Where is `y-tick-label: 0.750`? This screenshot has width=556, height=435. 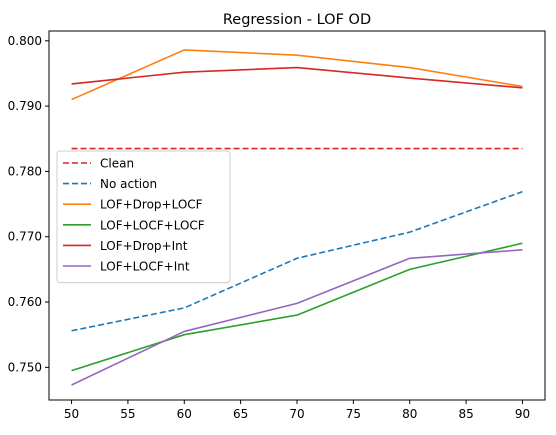 y-tick-label: 0.750 is located at coordinates (25, 367).